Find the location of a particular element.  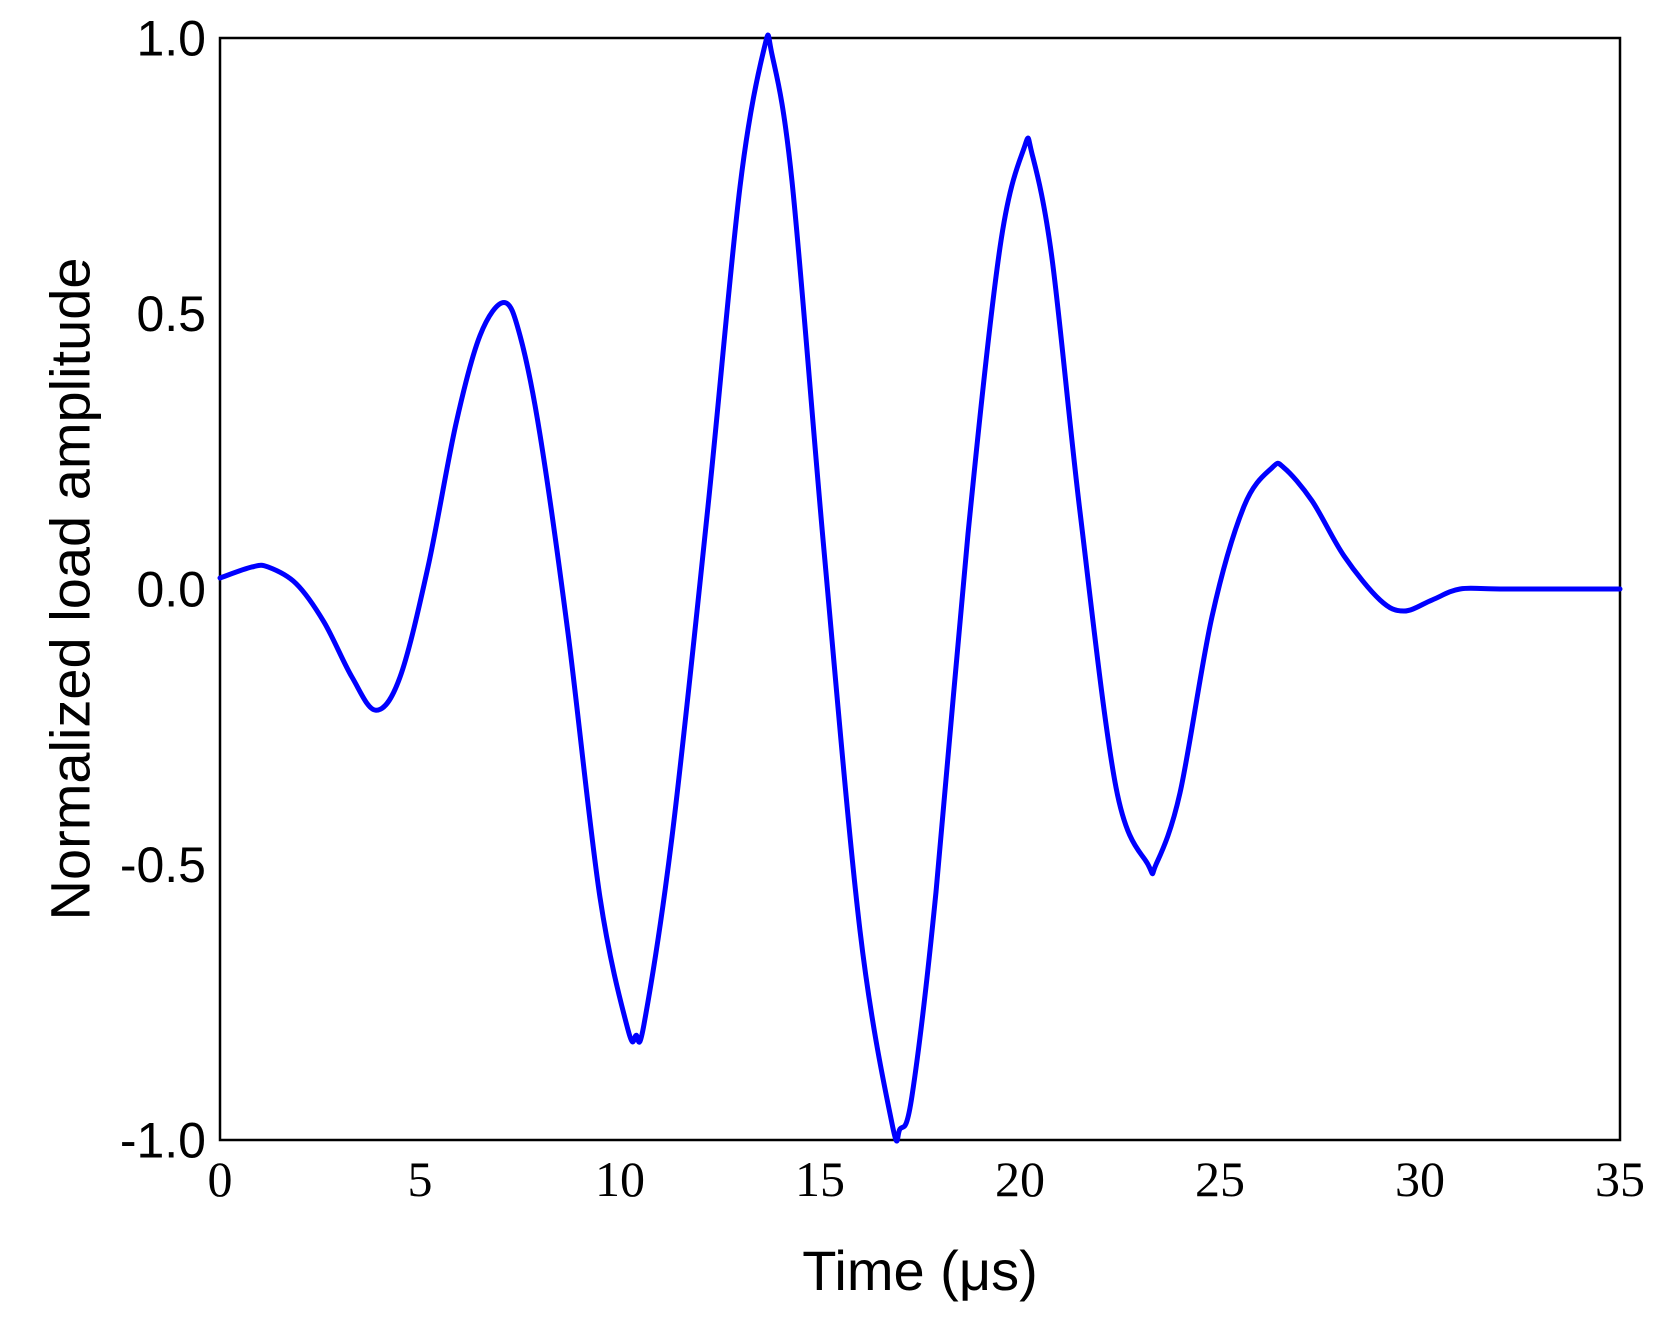

x-axis-title: Time (μs) is located at coordinates (919, 1270).